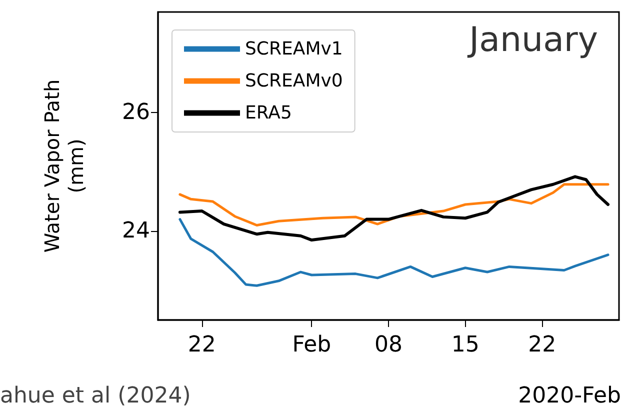  What do you see at coordinates (570, 396) in the screenshot?
I see `x-axis-title: 2020-Feb` at bounding box center [570, 396].